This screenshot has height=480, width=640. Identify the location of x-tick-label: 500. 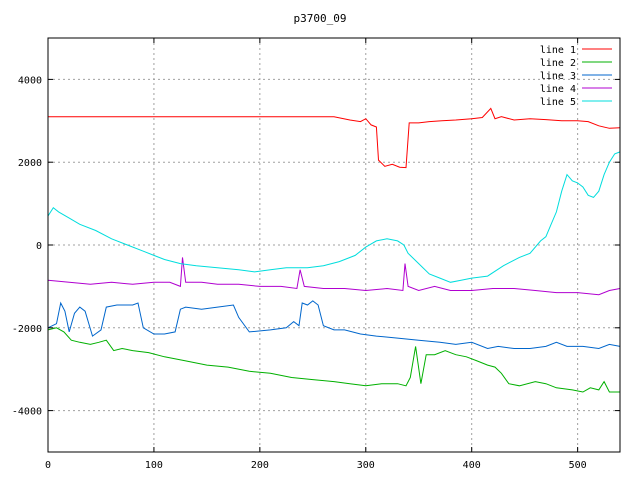
(578, 465).